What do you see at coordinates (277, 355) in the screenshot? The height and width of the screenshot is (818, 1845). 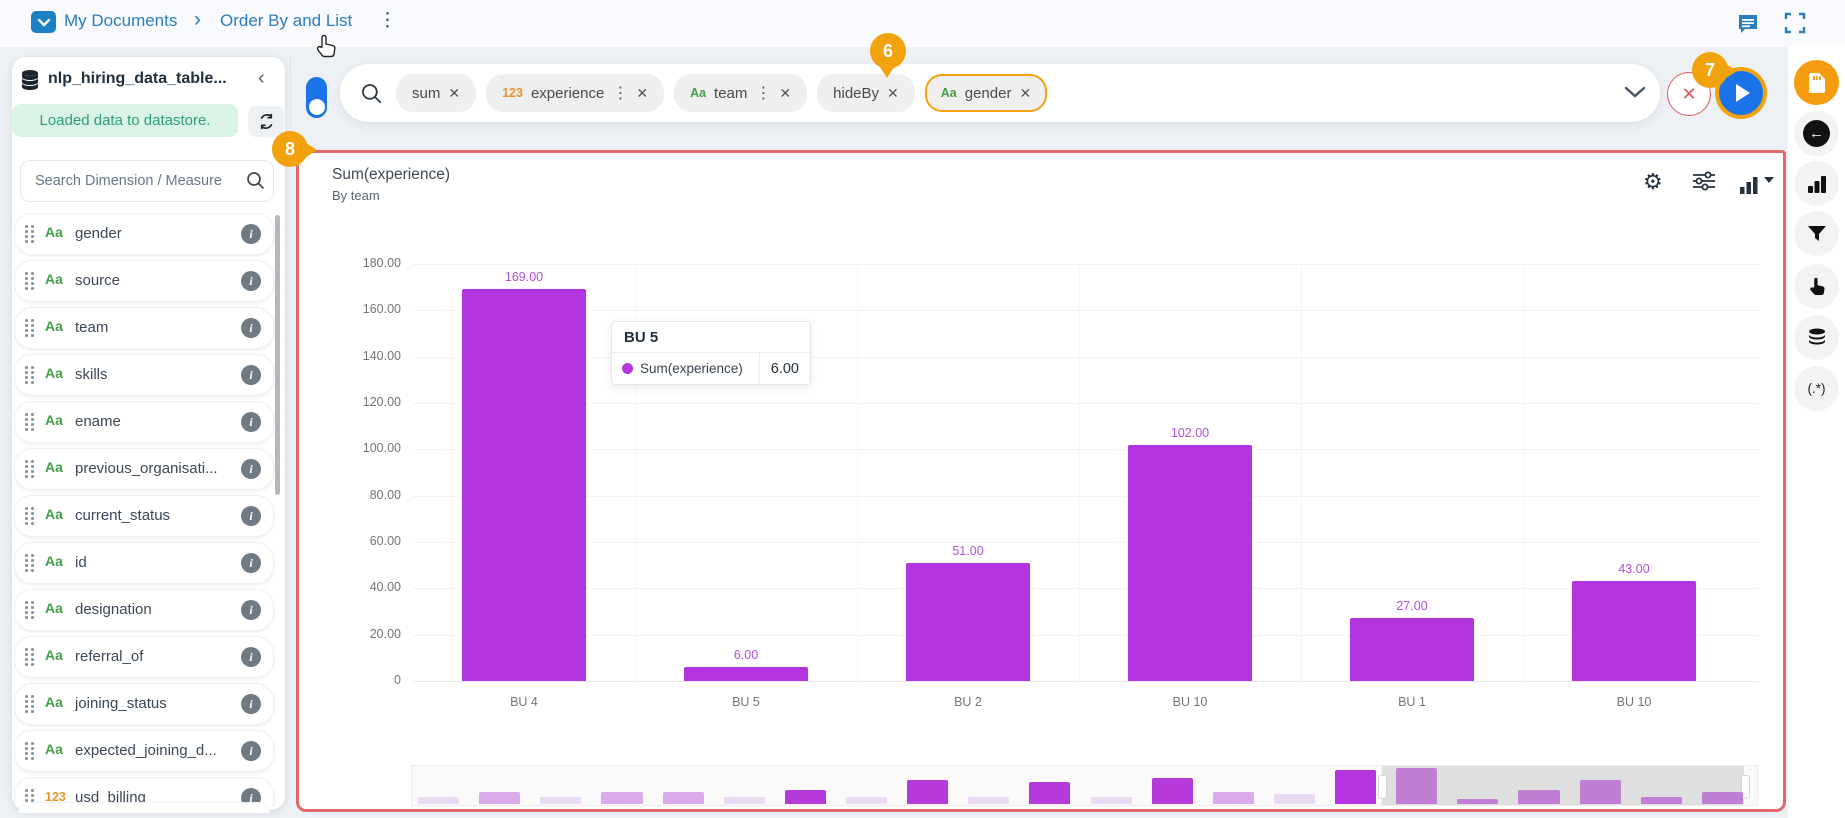 I see `sidebar-scrollbar` at bounding box center [277, 355].